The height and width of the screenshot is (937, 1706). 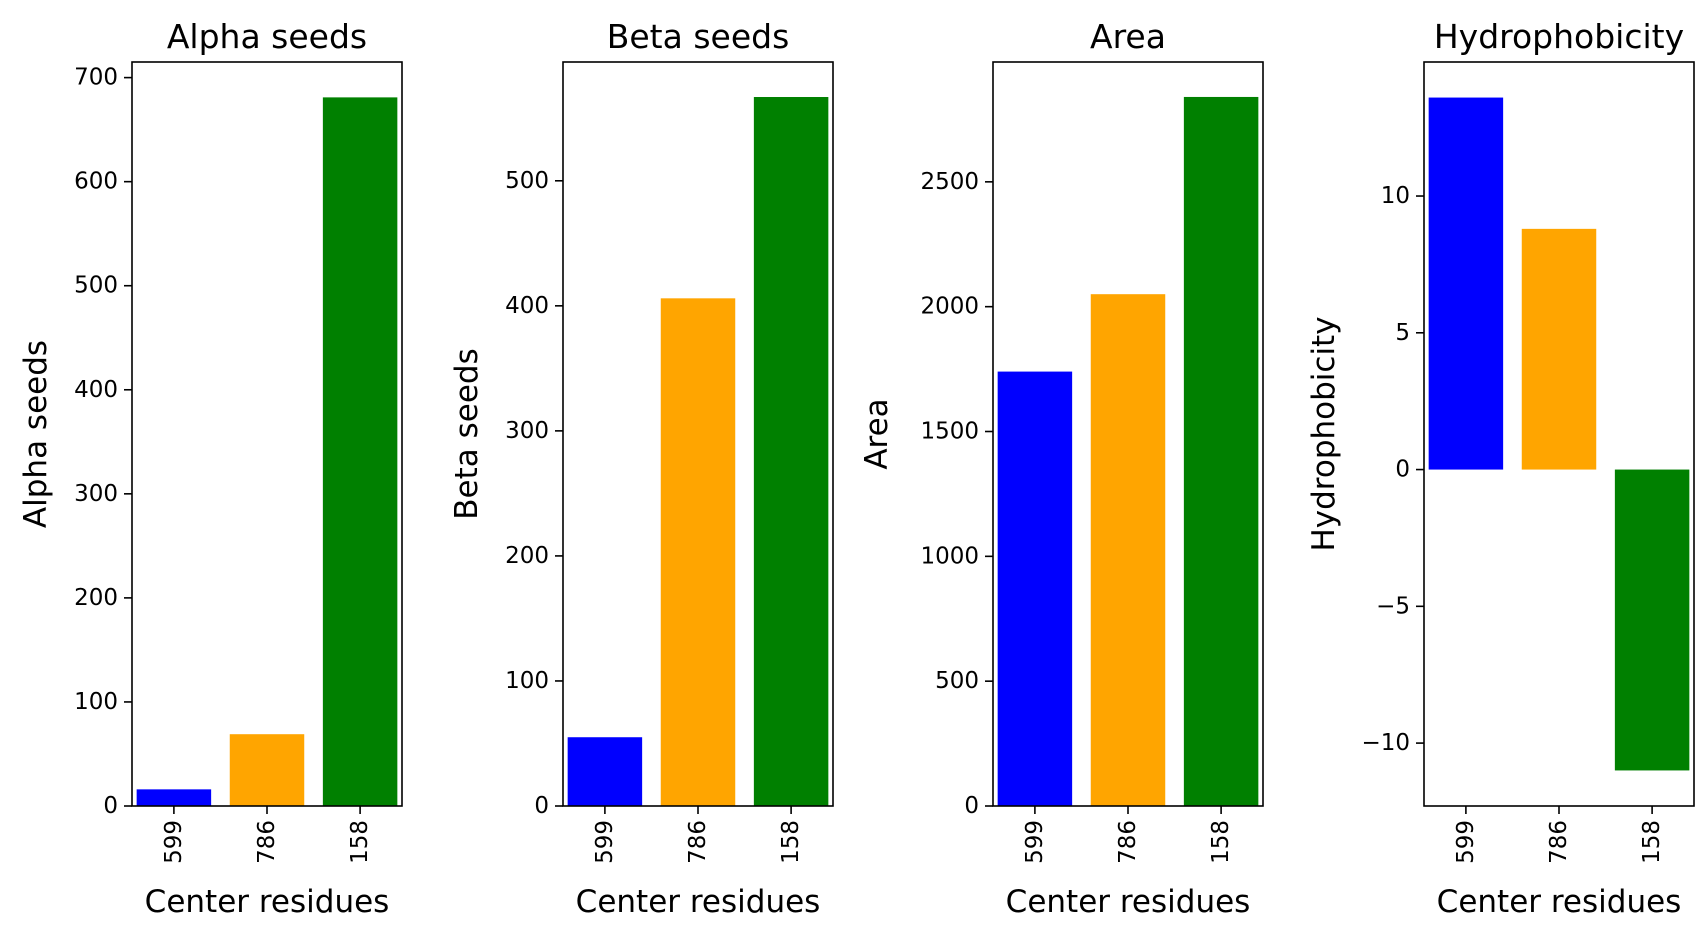 What do you see at coordinates (949, 307) in the screenshot?
I see `y-tick-label: 2000` at bounding box center [949, 307].